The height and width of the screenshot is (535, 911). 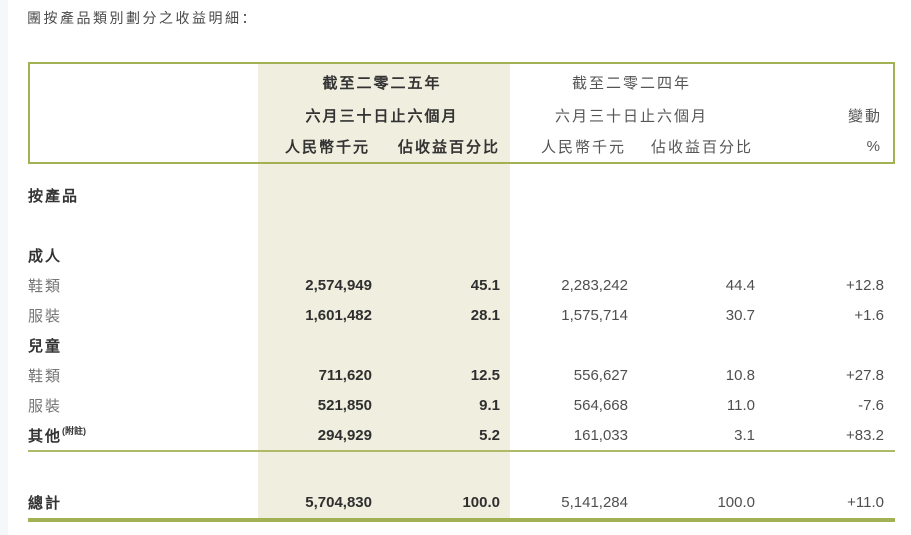 I want to click on table-row: 其他(附註) 294,929 5.2 161,033 3.1 +83.2, so click(x=461, y=436).